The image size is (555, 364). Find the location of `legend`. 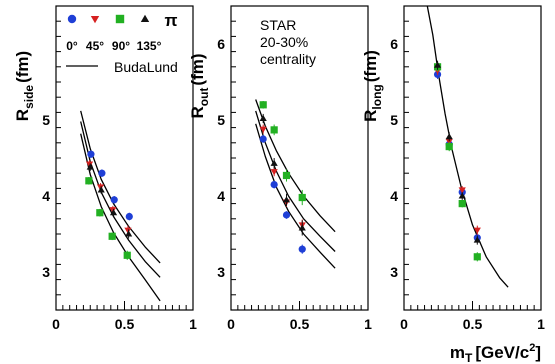

legend is located at coordinates (108, 40).